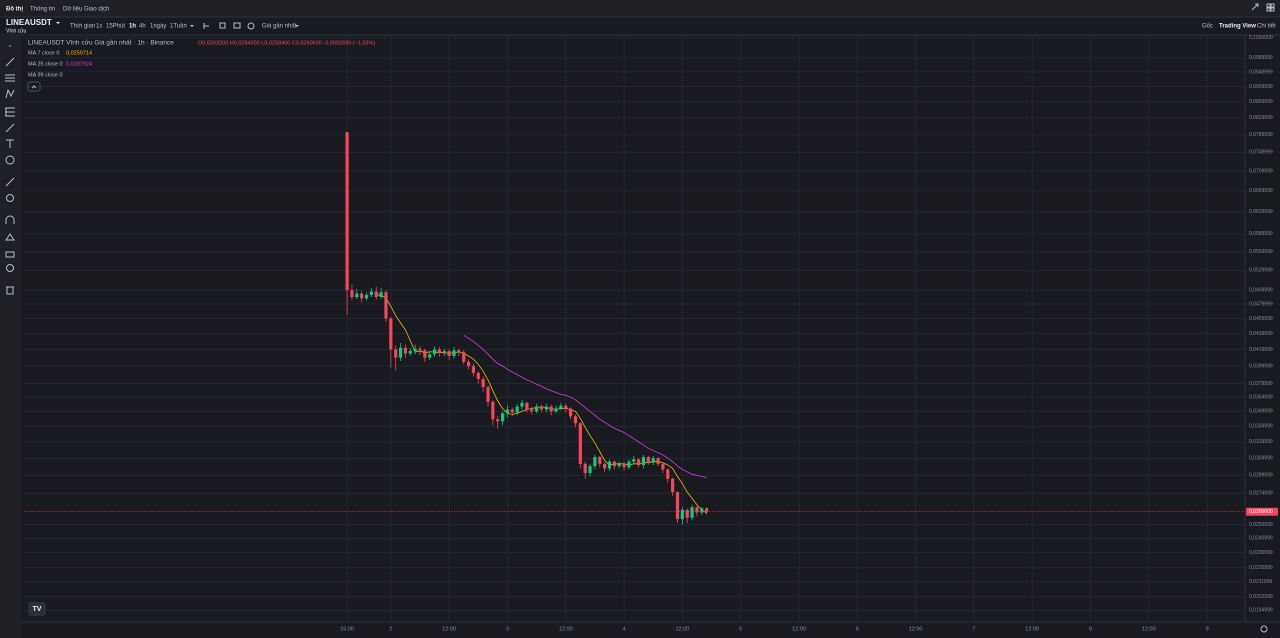 The image size is (1280, 638). What do you see at coordinates (86, 10) in the screenshot?
I see `tab: Dữ liệu Giao dịch` at bounding box center [86, 10].